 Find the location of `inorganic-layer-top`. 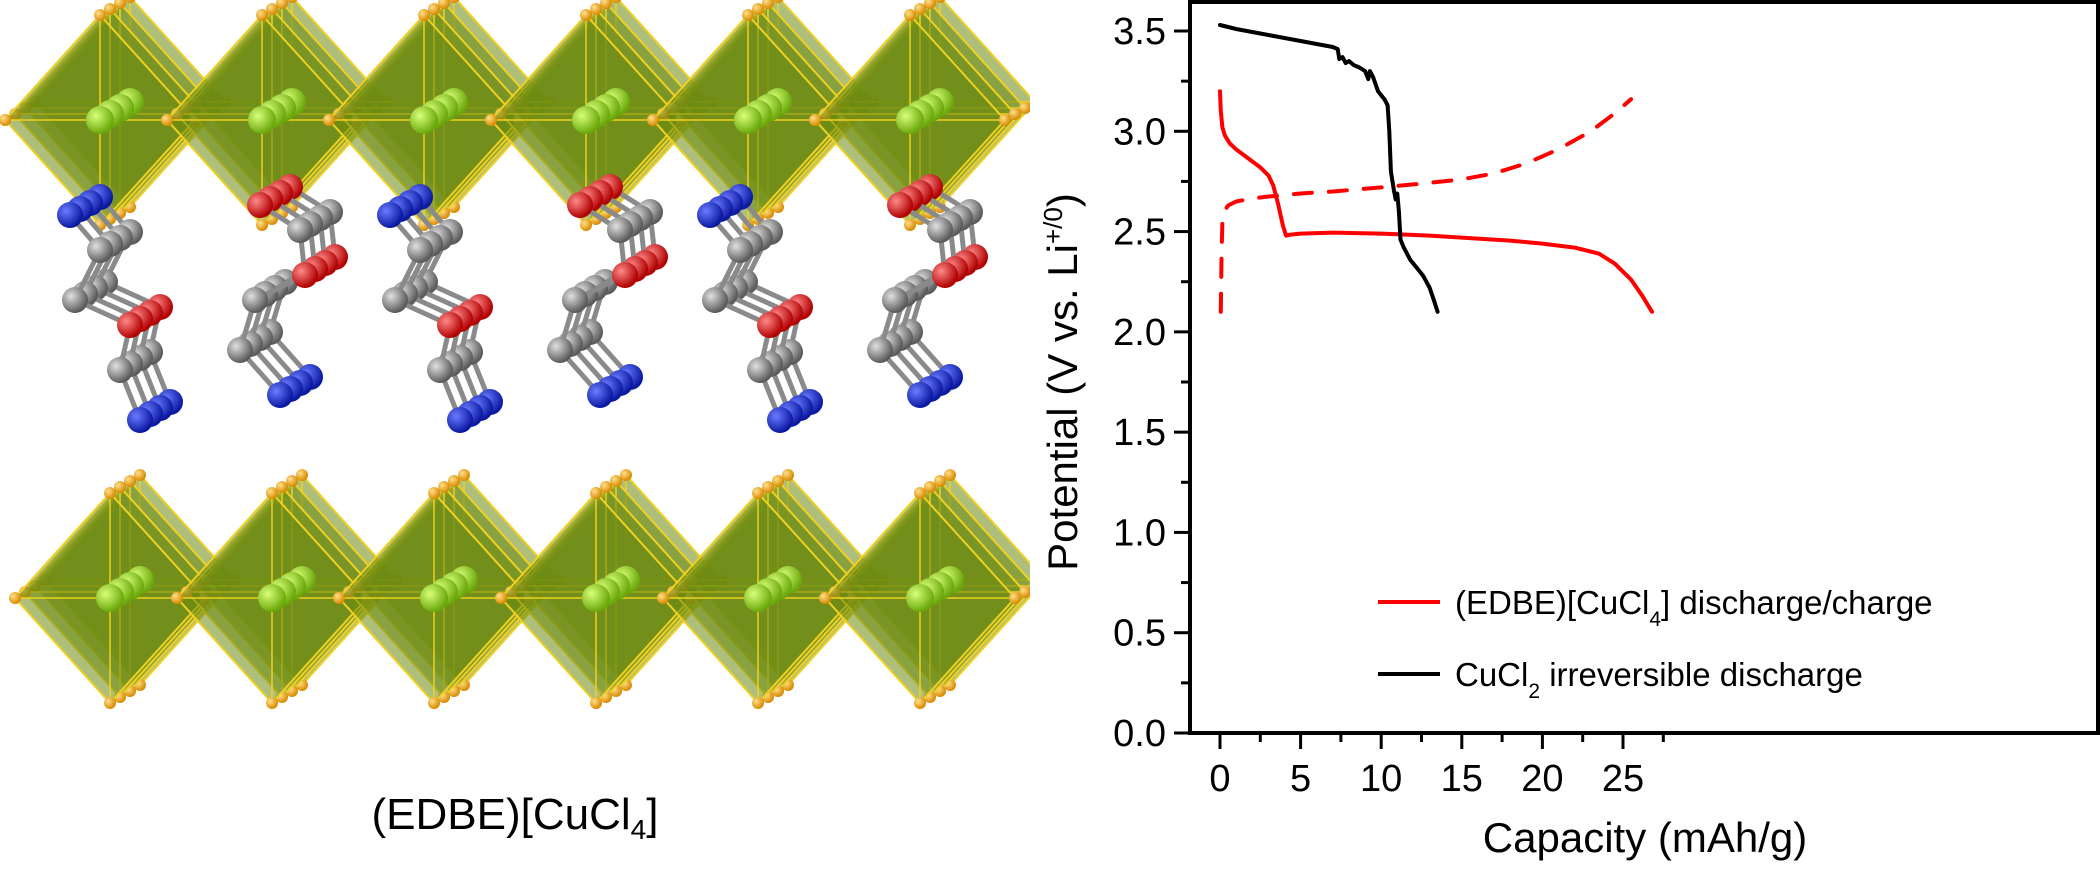

inorganic-layer-top is located at coordinates (515, 115).